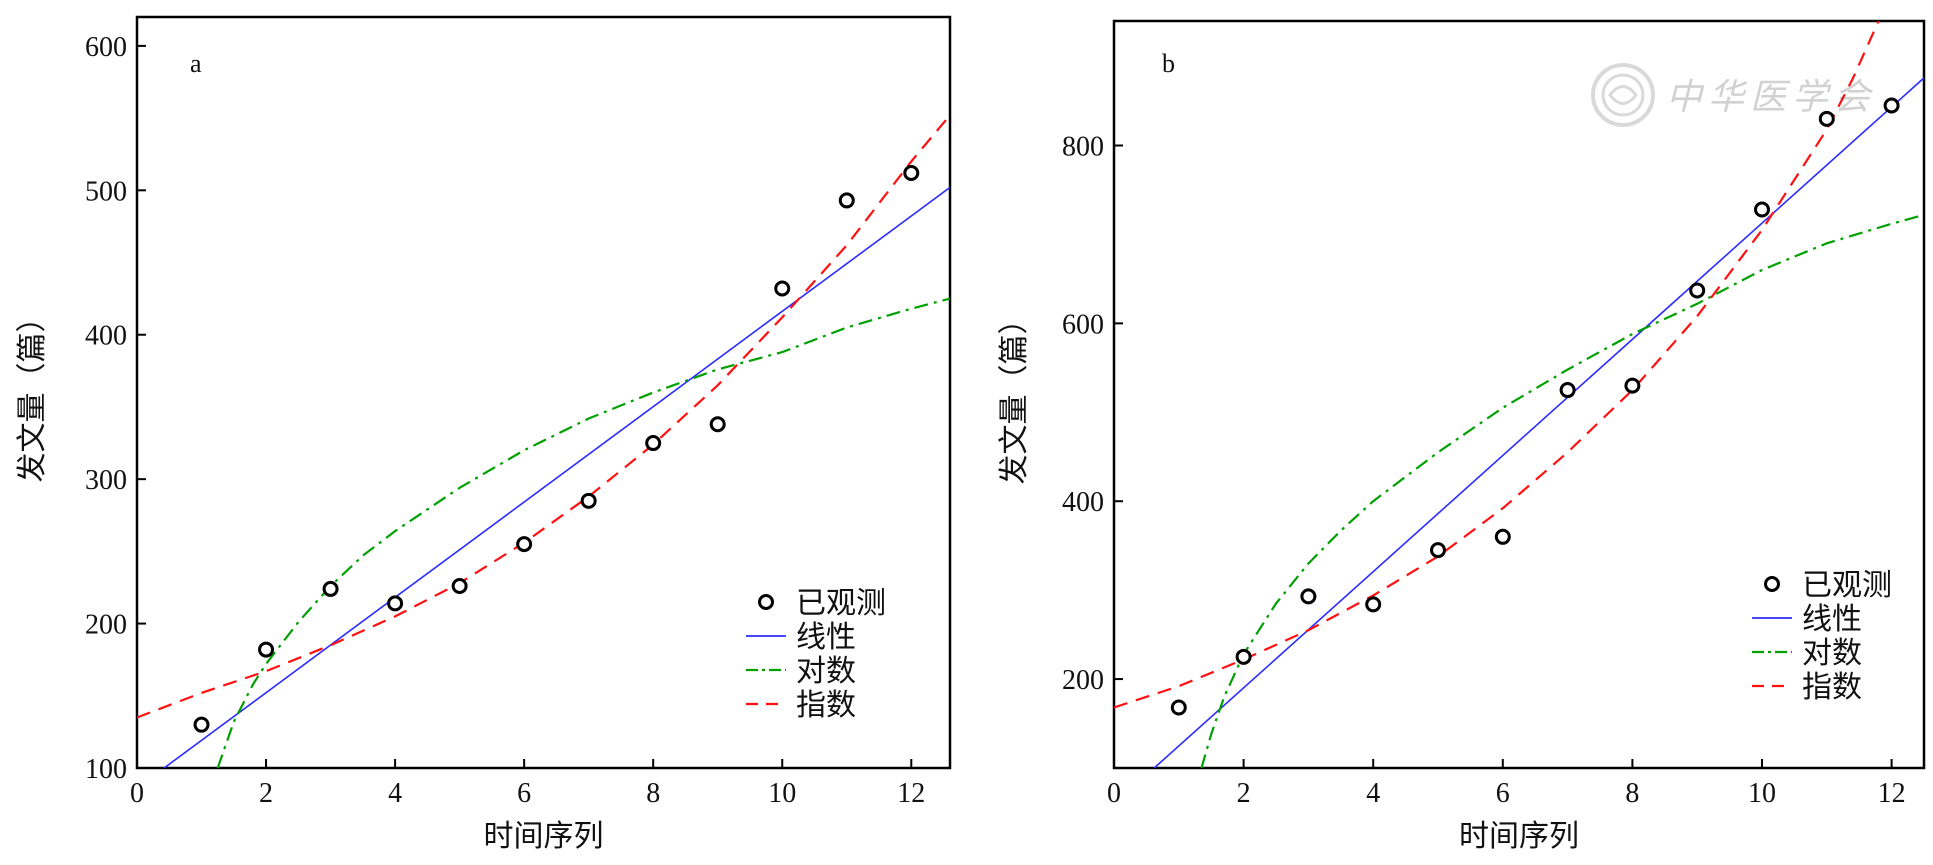 The image size is (1933, 865). I want to click on panel-letter: a, so click(196, 63).